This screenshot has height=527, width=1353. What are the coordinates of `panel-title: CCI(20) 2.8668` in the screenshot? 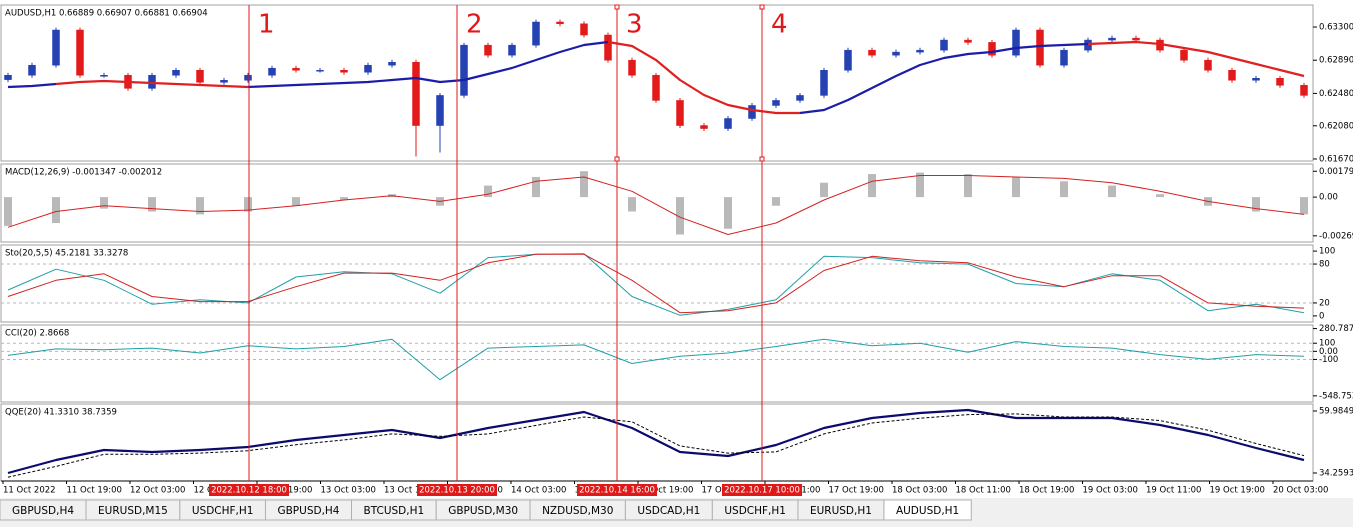 It's located at (37, 334).